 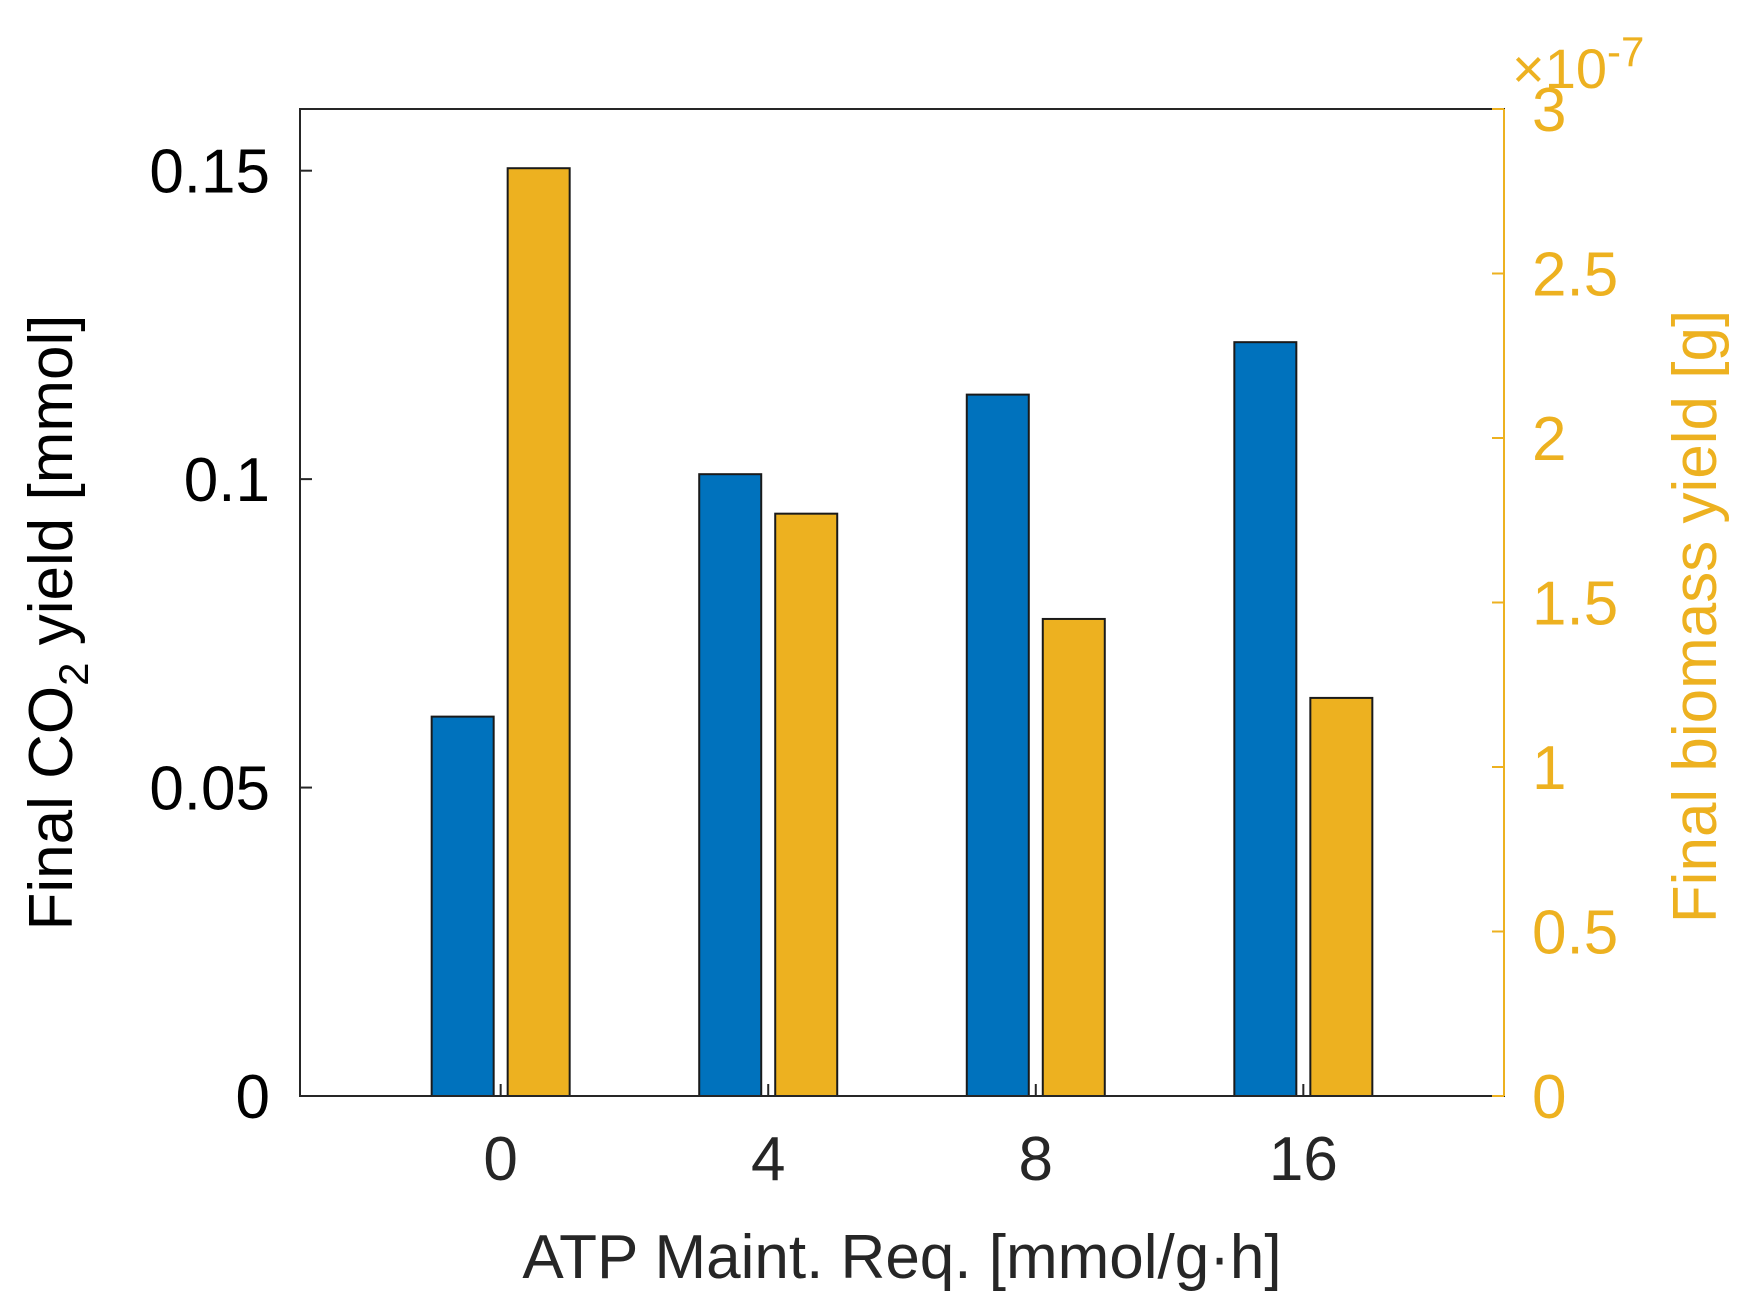 What do you see at coordinates (209, 172) in the screenshot?
I see `left-y-tick-label: 0.15` at bounding box center [209, 172].